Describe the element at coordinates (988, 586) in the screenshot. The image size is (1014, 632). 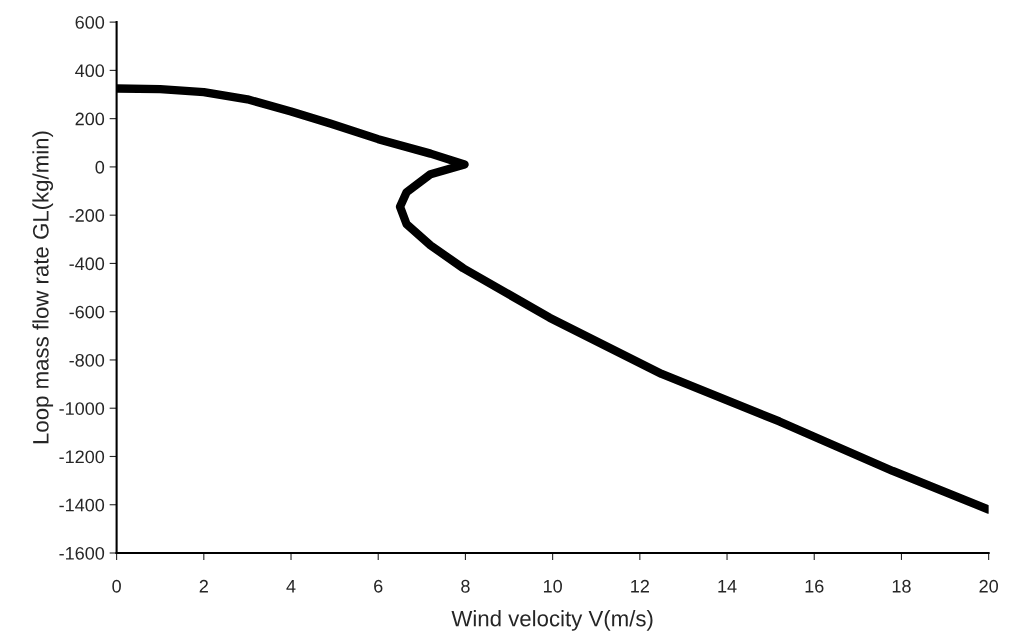
I see `x-tick-label: 20` at that location.